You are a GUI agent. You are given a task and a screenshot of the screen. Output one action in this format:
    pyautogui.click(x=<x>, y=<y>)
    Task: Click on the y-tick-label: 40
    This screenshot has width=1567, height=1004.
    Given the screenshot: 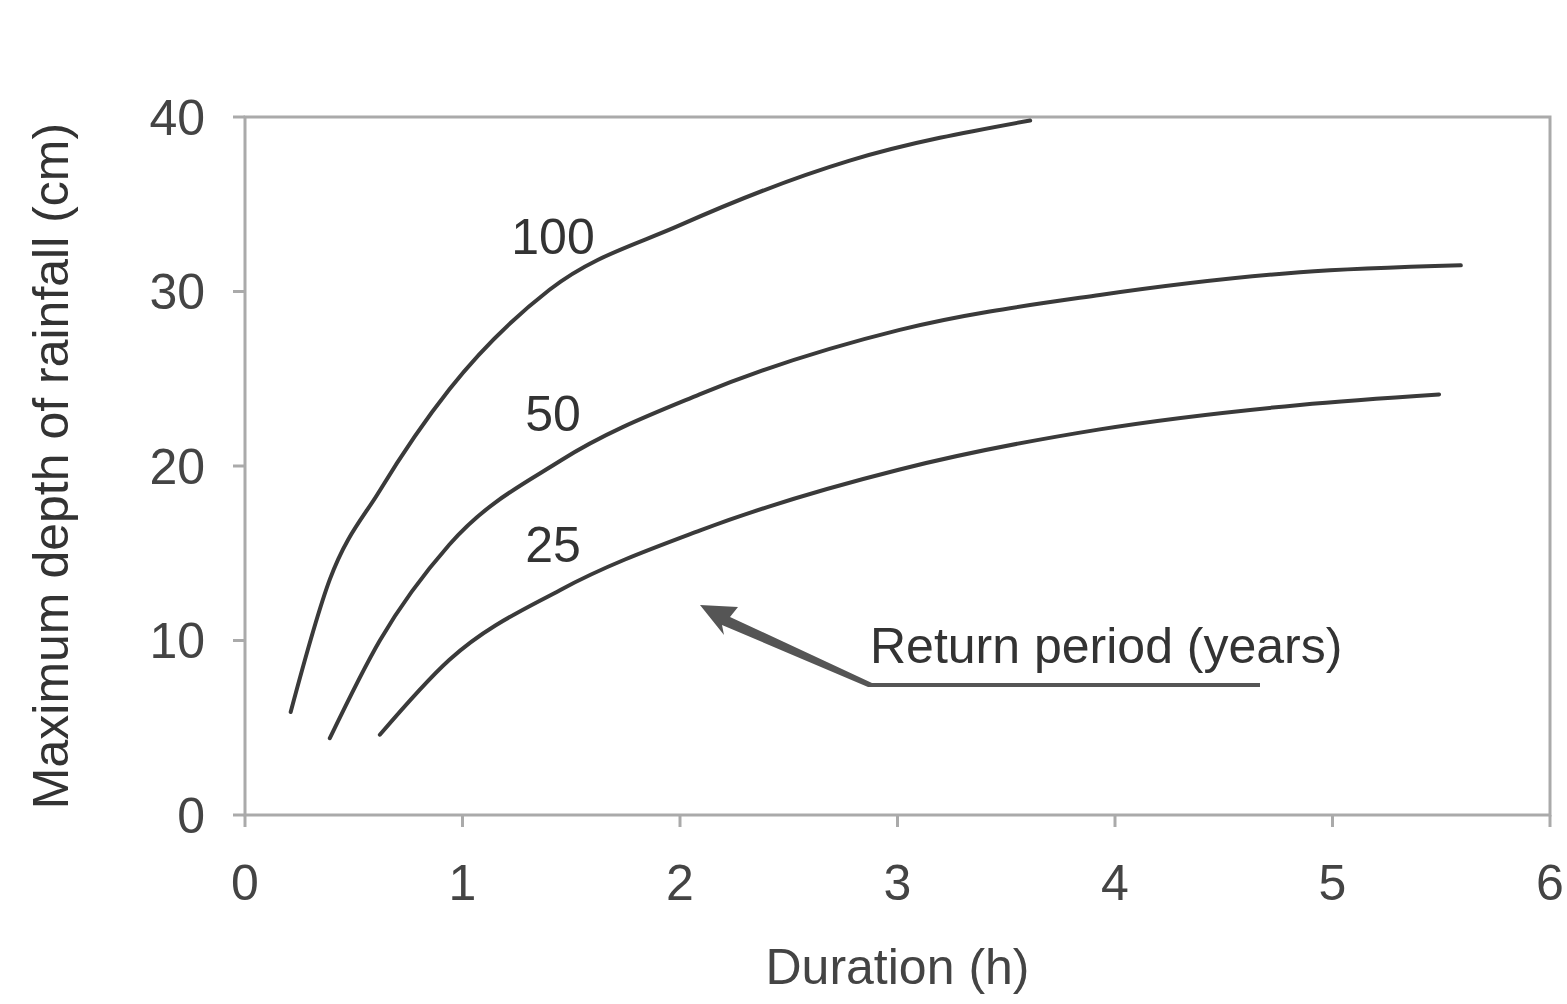 What is the action you would take?
    pyautogui.click(x=177, y=117)
    